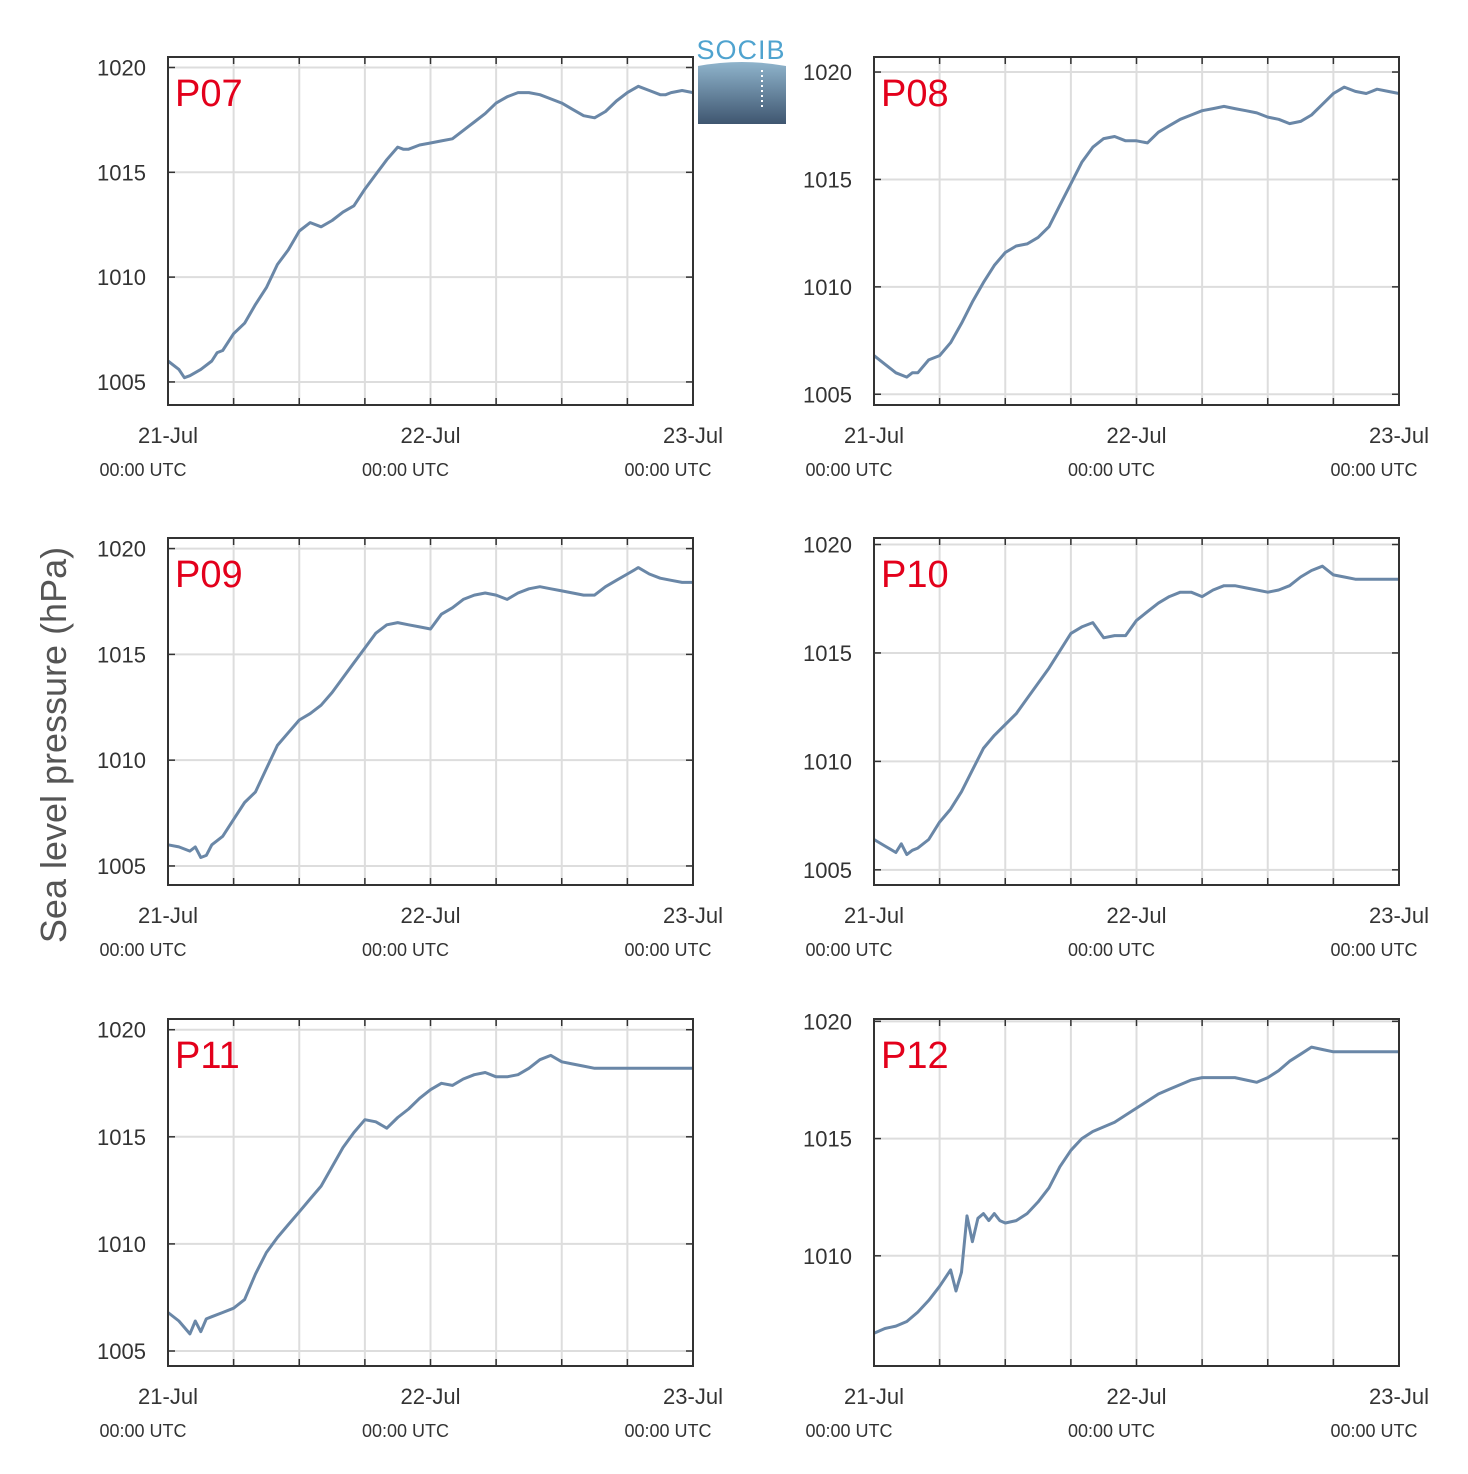  I want to click on panel-label: P08, so click(915, 94).